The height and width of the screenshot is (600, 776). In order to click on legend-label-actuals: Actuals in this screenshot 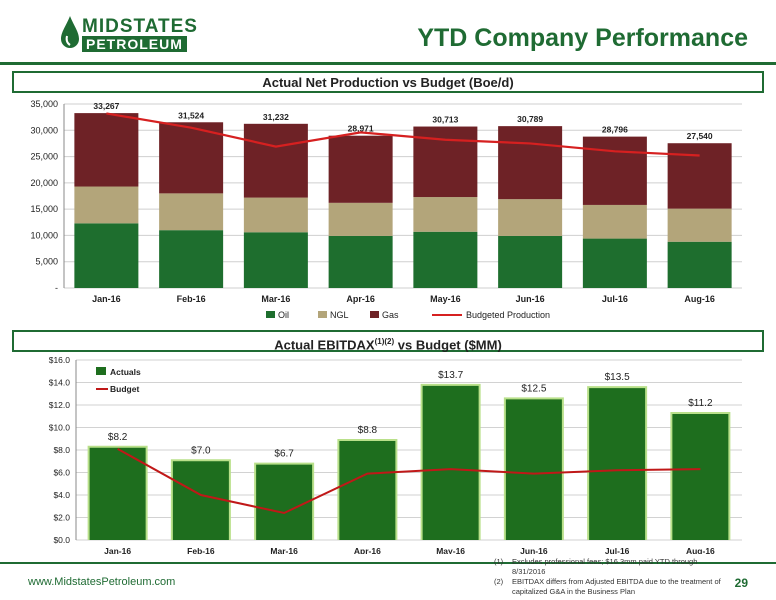, I will do `click(125, 372)`.